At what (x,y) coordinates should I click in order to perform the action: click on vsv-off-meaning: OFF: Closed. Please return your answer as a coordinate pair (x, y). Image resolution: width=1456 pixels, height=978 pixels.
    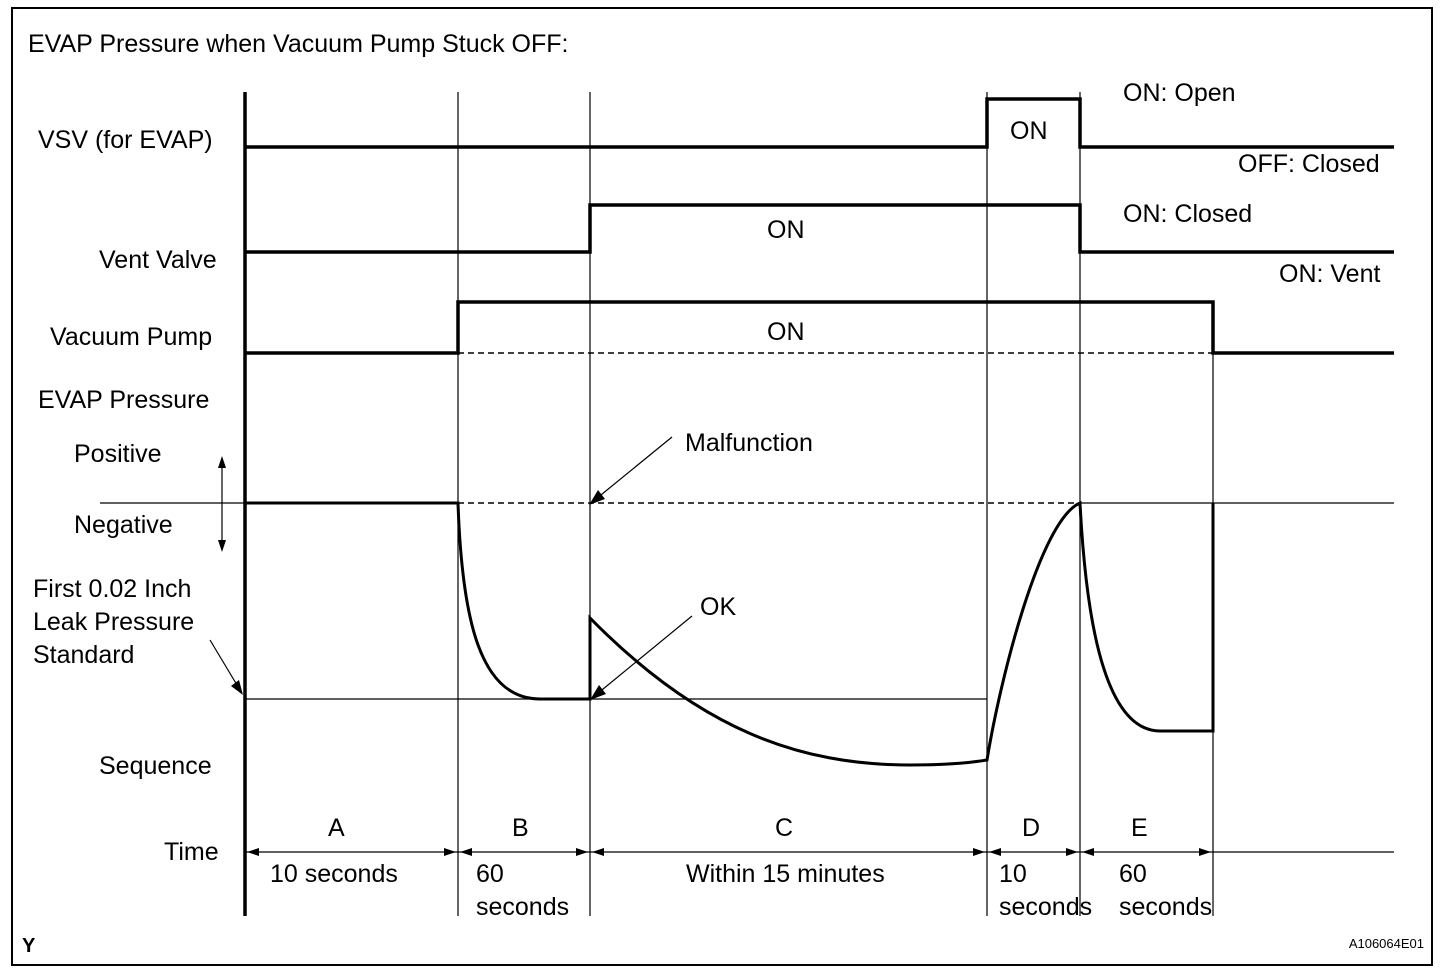
    Looking at the image, I should click on (1309, 164).